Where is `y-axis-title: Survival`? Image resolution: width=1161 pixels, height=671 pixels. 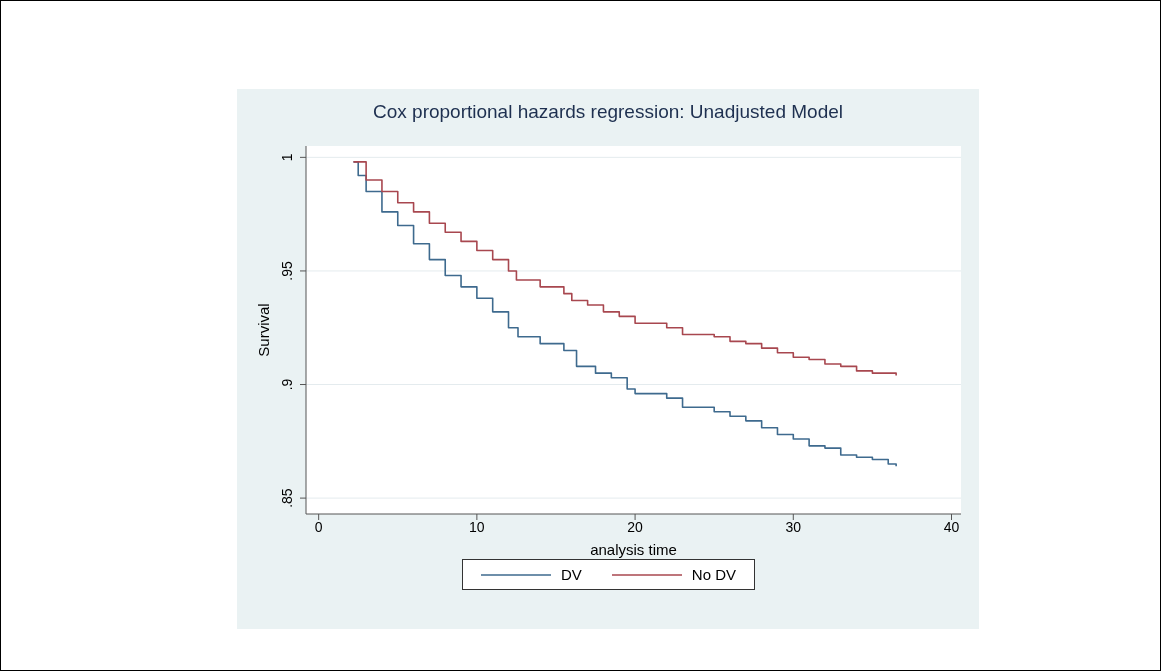
y-axis-title: Survival is located at coordinates (264, 330).